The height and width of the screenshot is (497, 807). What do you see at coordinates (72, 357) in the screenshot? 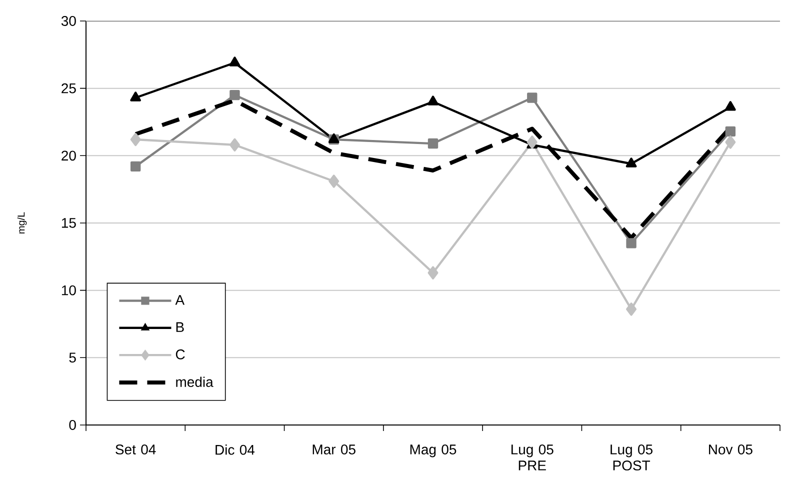
I see `y-tick-label: 5` at bounding box center [72, 357].